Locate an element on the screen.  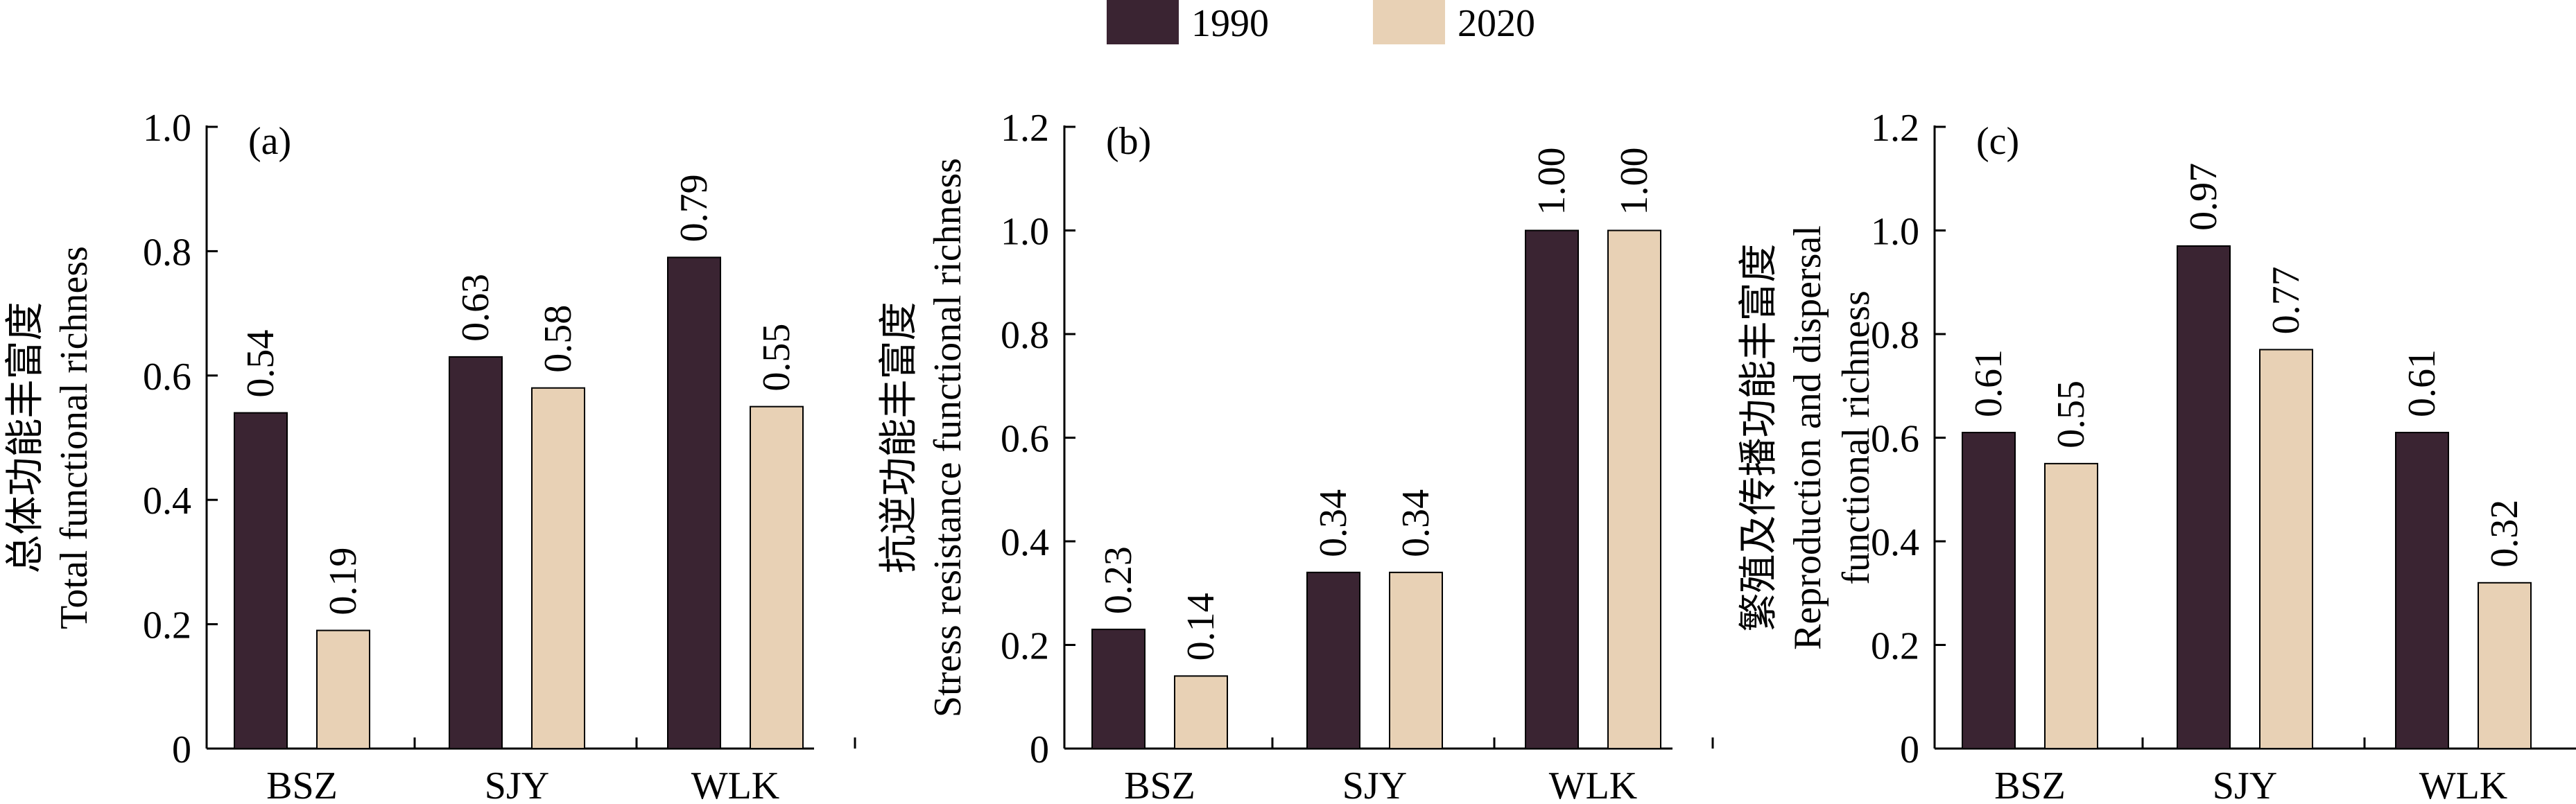
y-axis-title: 抗逆功能丰富度 is located at coordinates (899, 438).